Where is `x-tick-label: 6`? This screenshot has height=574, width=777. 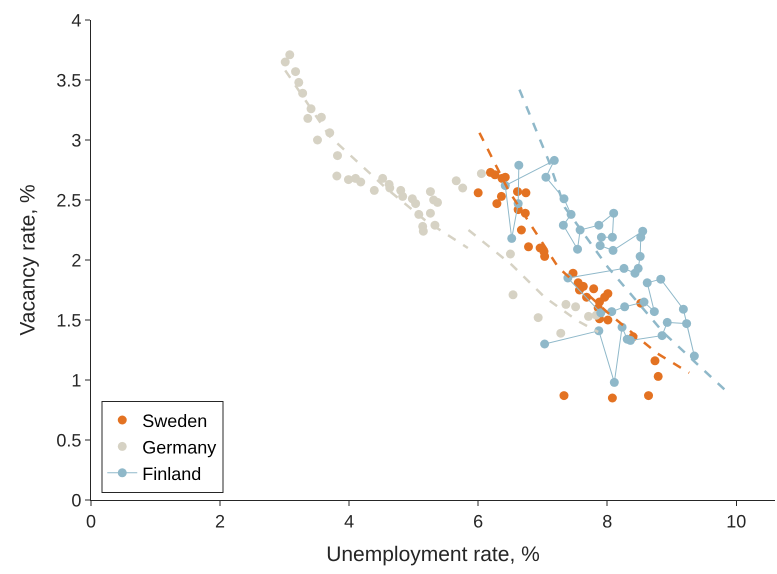
x-tick-label: 6 is located at coordinates (478, 522).